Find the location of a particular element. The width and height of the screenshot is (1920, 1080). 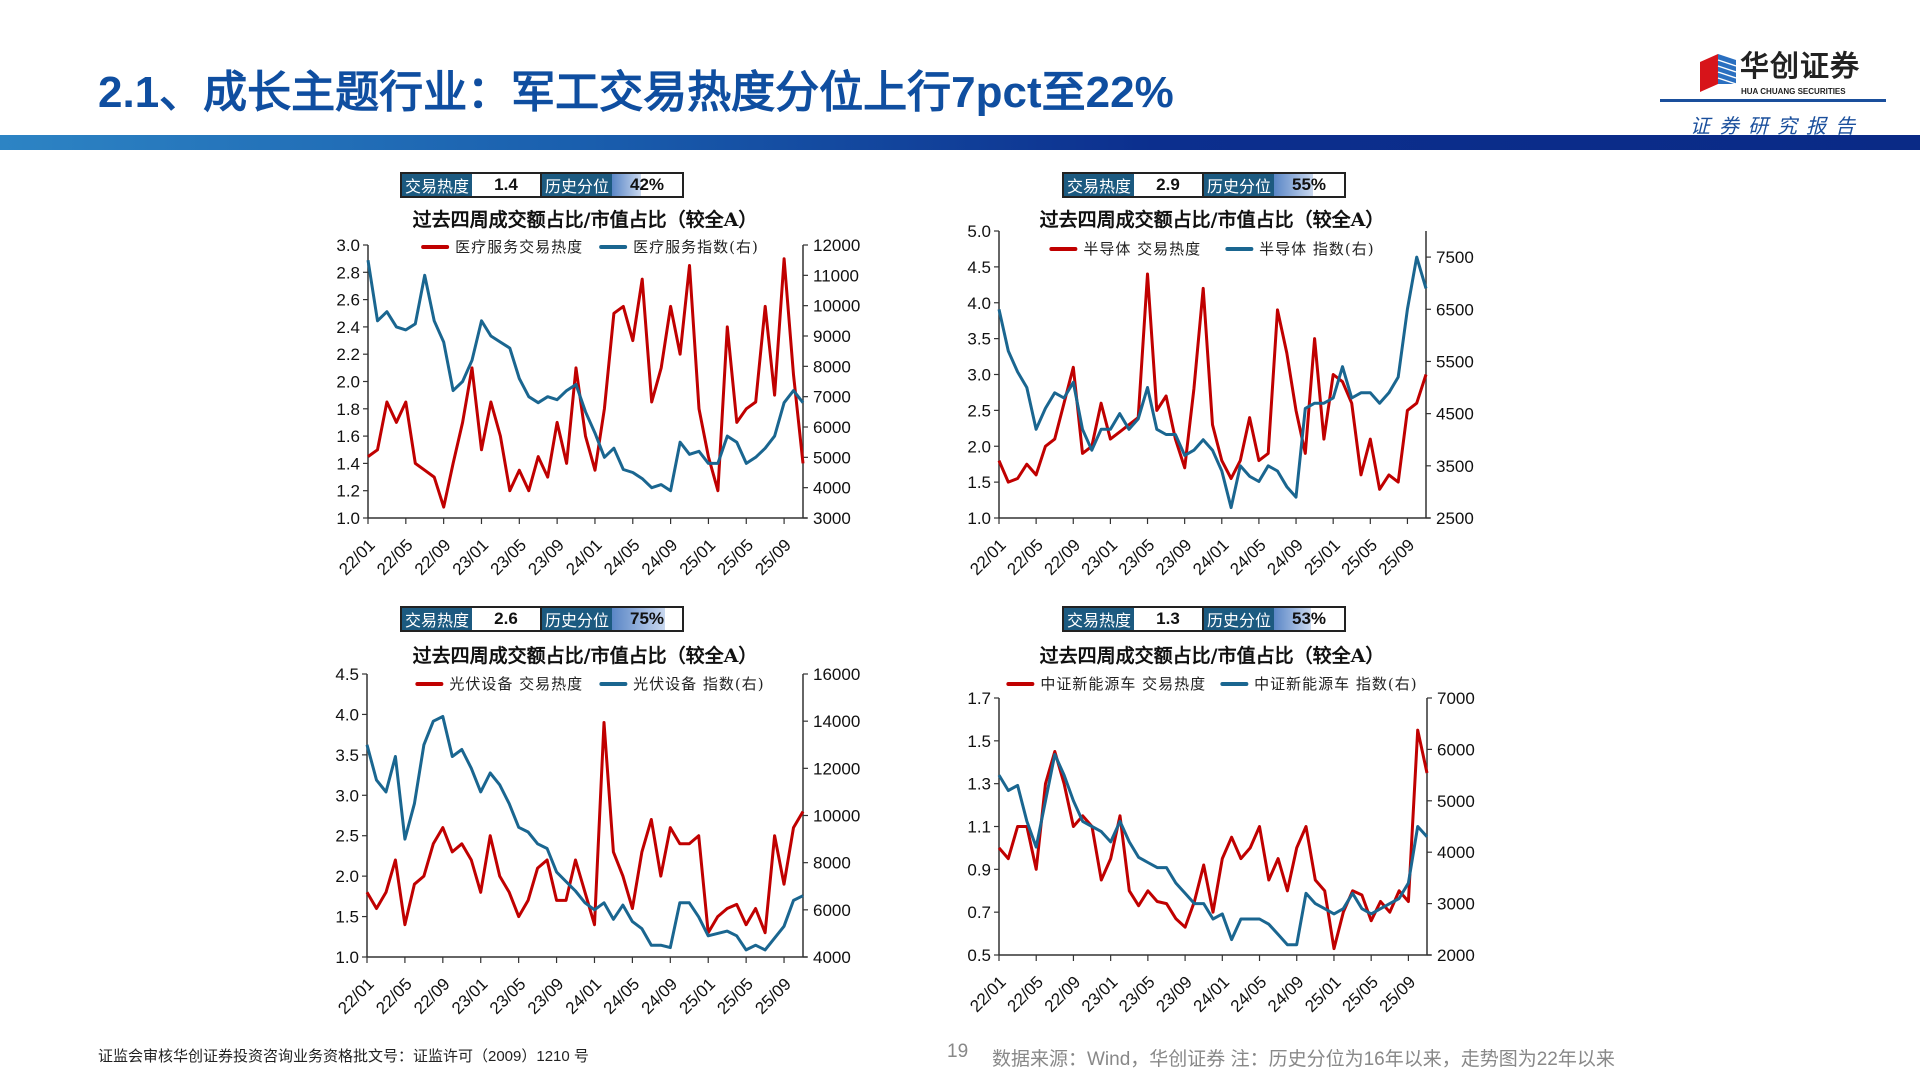

y-left-tick-label: 5.0 is located at coordinates (979, 231).